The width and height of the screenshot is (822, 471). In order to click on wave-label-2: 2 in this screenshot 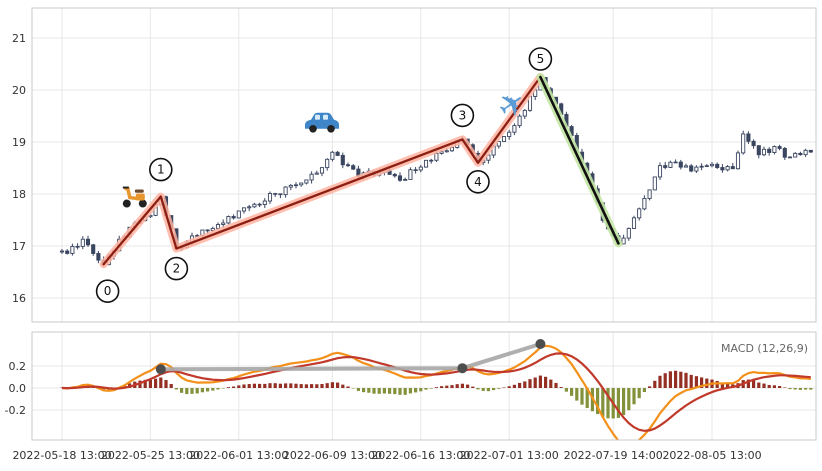, I will do `click(176, 268)`.